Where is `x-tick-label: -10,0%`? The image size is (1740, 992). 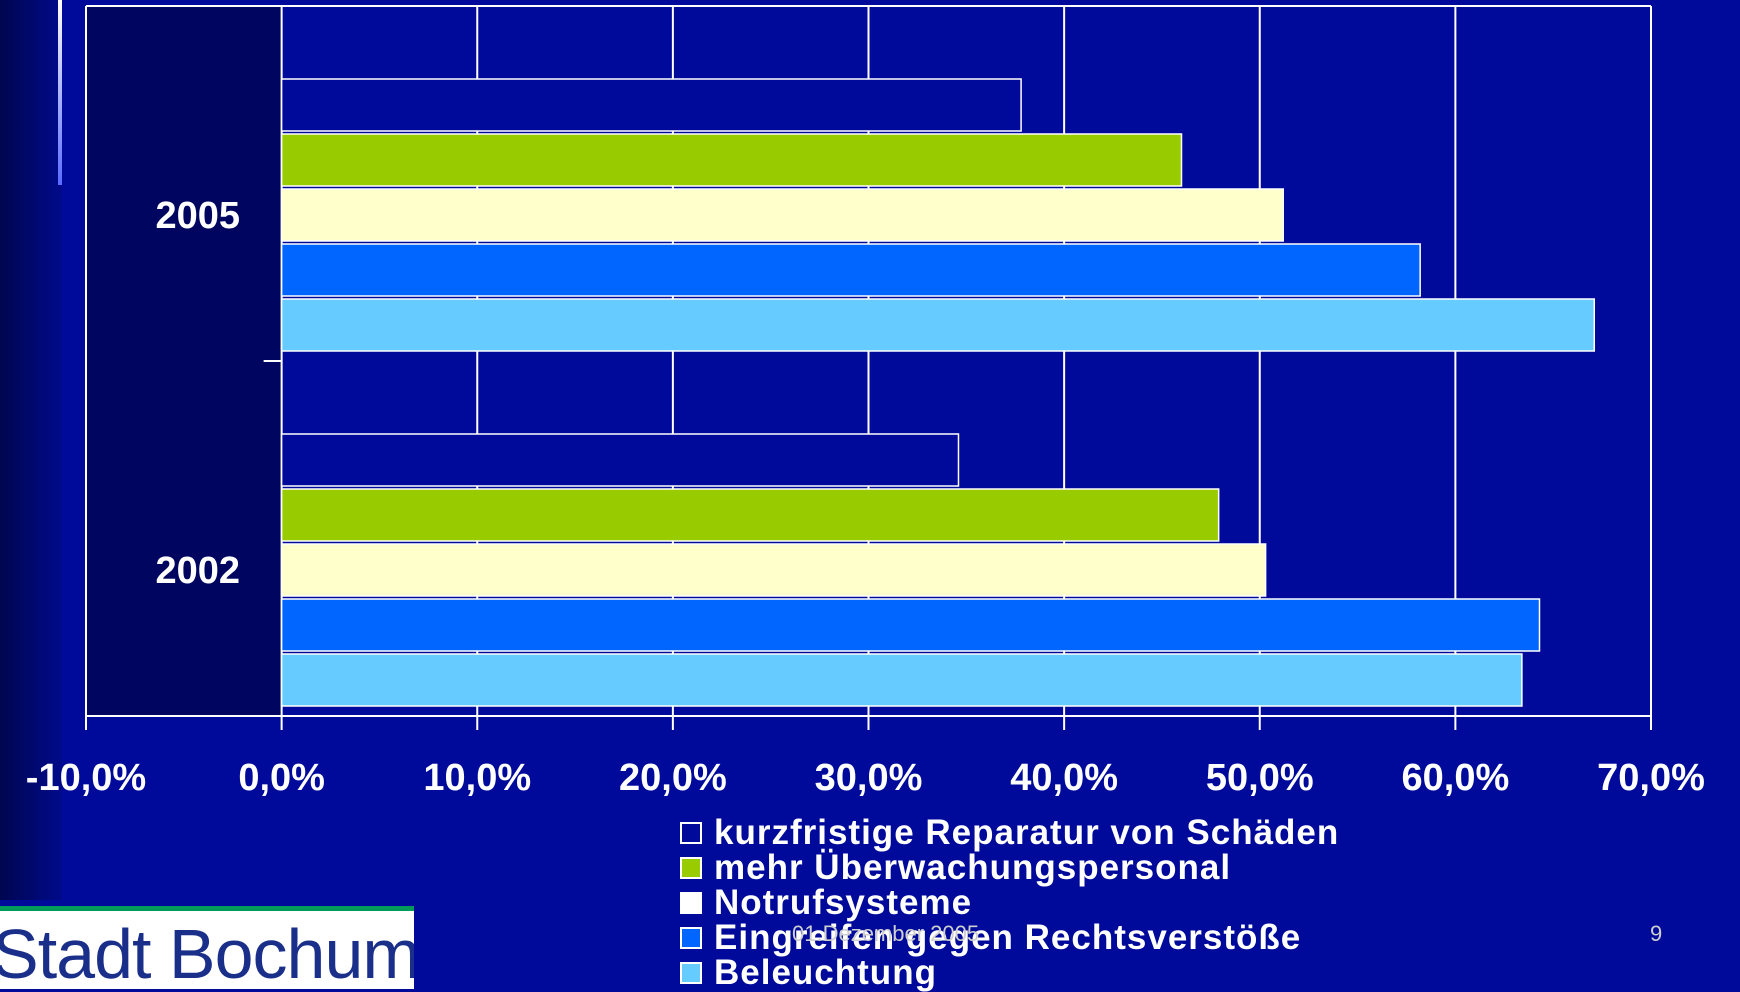
x-tick-label: -10,0% is located at coordinates (86, 778).